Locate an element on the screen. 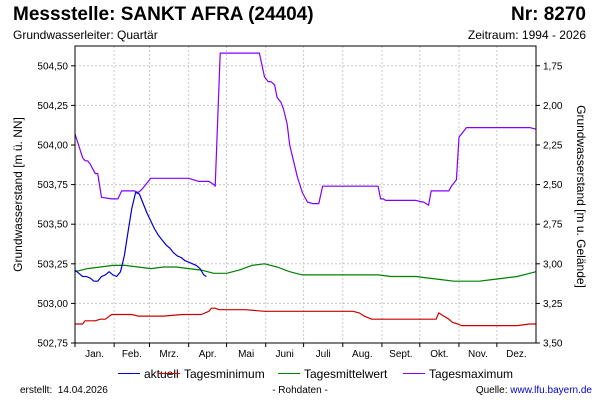 This screenshot has width=600, height=400. y2-tick-label: 2,50 is located at coordinates (553, 185).